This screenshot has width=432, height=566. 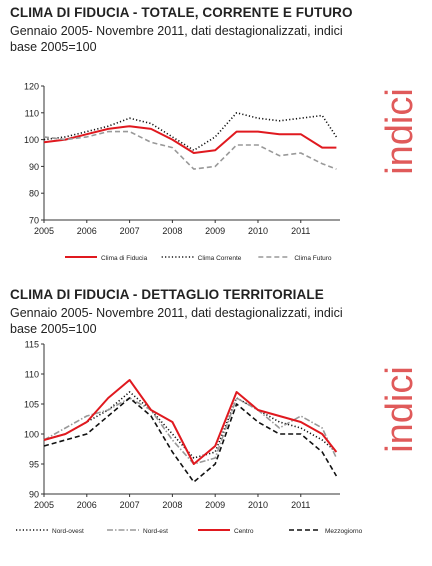 What do you see at coordinates (124, 258) in the screenshot?
I see `legend-label: Clima di Fiducia` at bounding box center [124, 258].